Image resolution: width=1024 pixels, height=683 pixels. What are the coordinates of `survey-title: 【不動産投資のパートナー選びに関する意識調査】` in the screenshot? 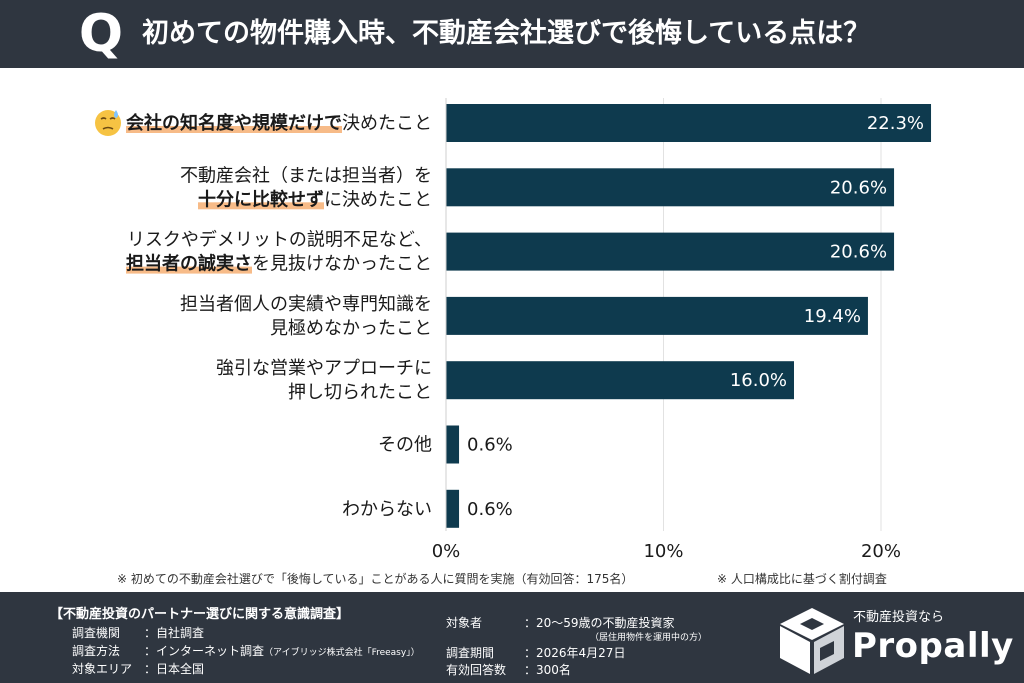 It's located at (200, 614).